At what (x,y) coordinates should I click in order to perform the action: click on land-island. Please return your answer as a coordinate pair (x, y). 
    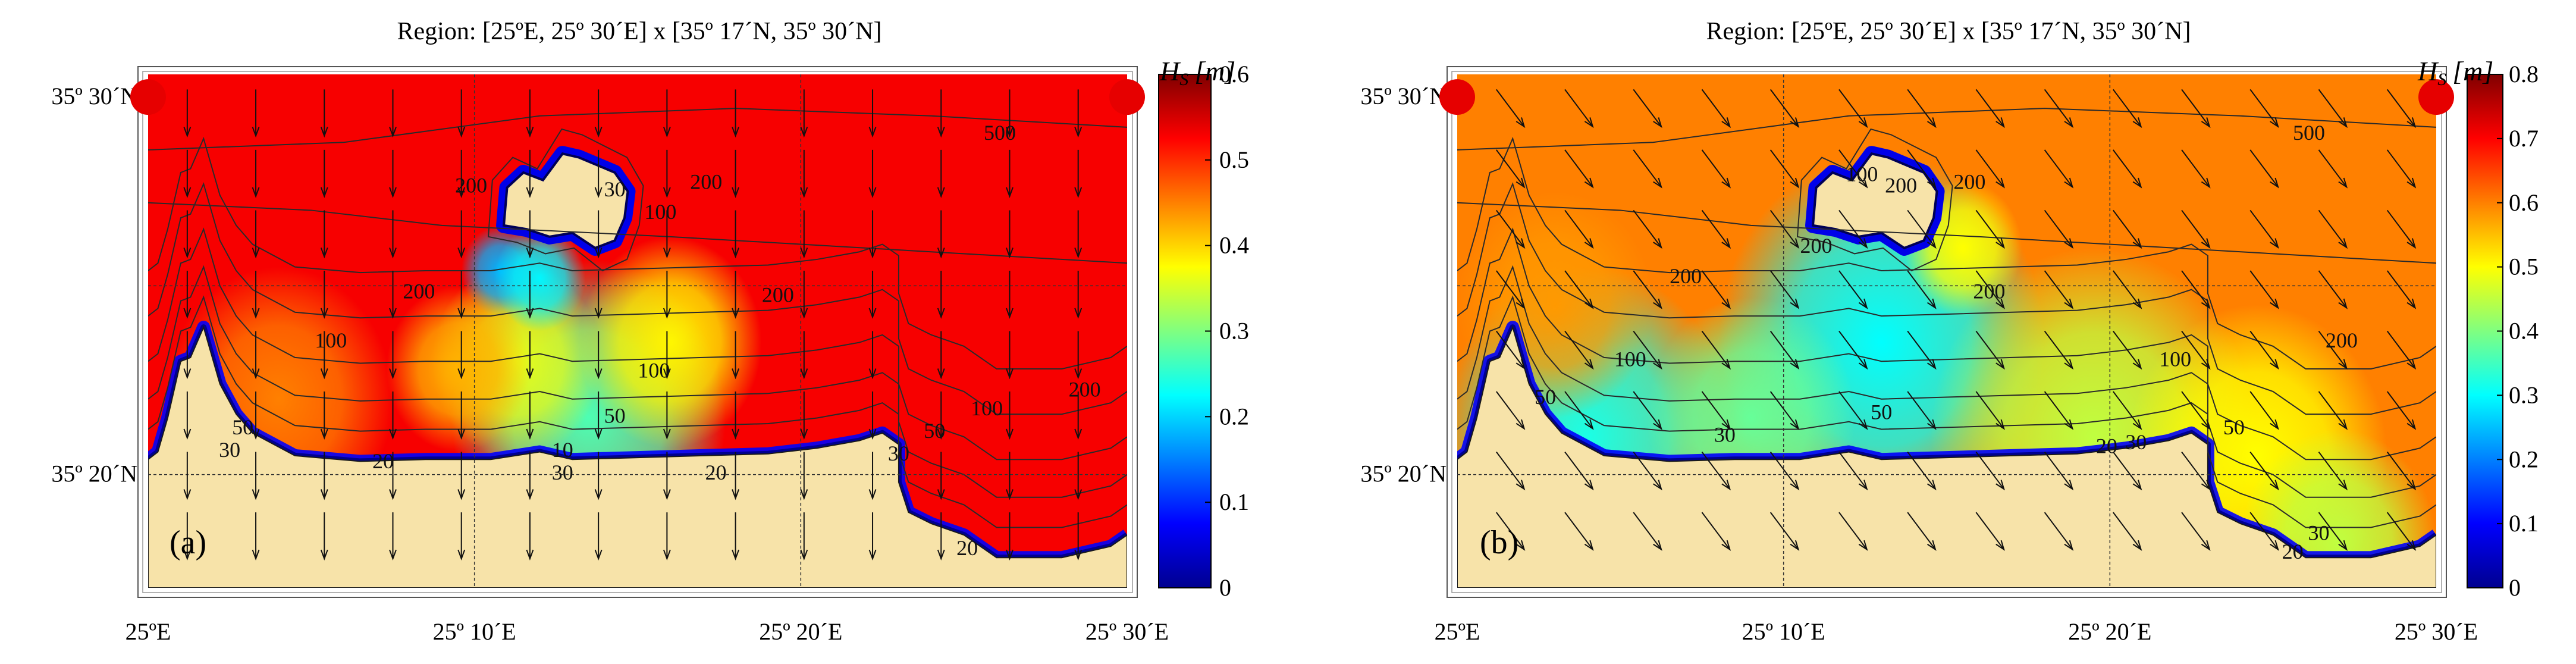
    Looking at the image, I should click on (1874, 201).